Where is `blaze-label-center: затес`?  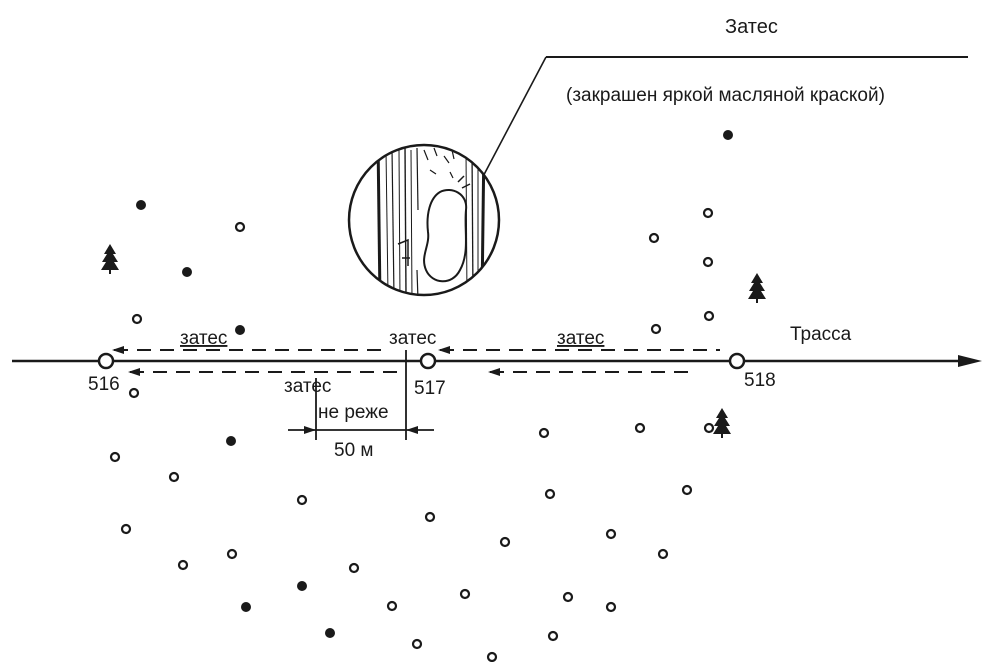 blaze-label-center: затес is located at coordinates (412, 338).